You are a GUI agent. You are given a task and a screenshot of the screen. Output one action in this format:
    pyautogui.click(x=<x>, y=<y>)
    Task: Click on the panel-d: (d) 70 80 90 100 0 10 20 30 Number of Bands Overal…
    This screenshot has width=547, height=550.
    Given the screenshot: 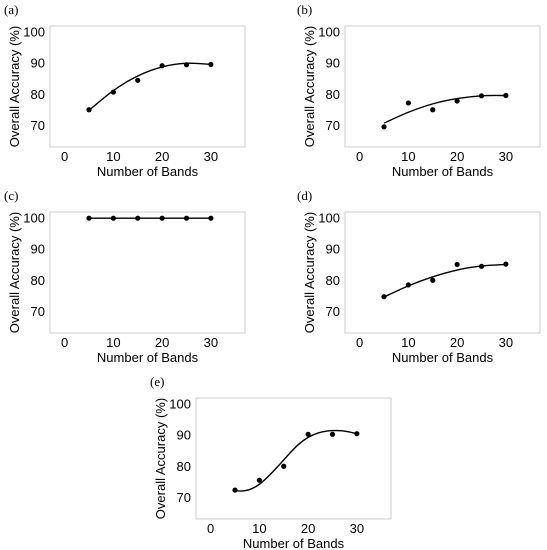 What is the action you would take?
    pyautogui.click(x=419, y=276)
    